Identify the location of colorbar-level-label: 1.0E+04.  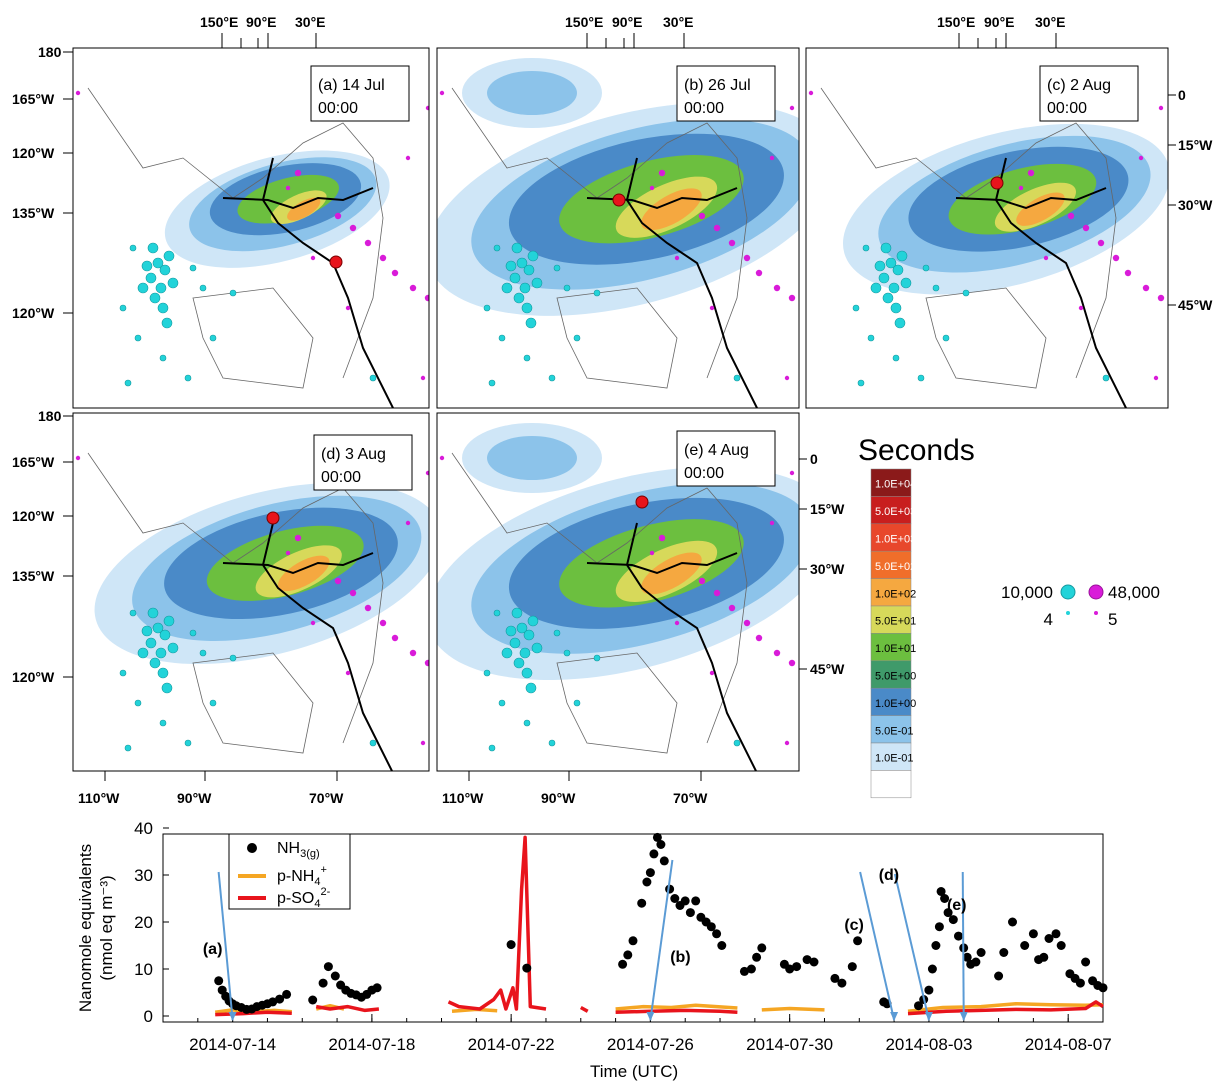
(895, 485).